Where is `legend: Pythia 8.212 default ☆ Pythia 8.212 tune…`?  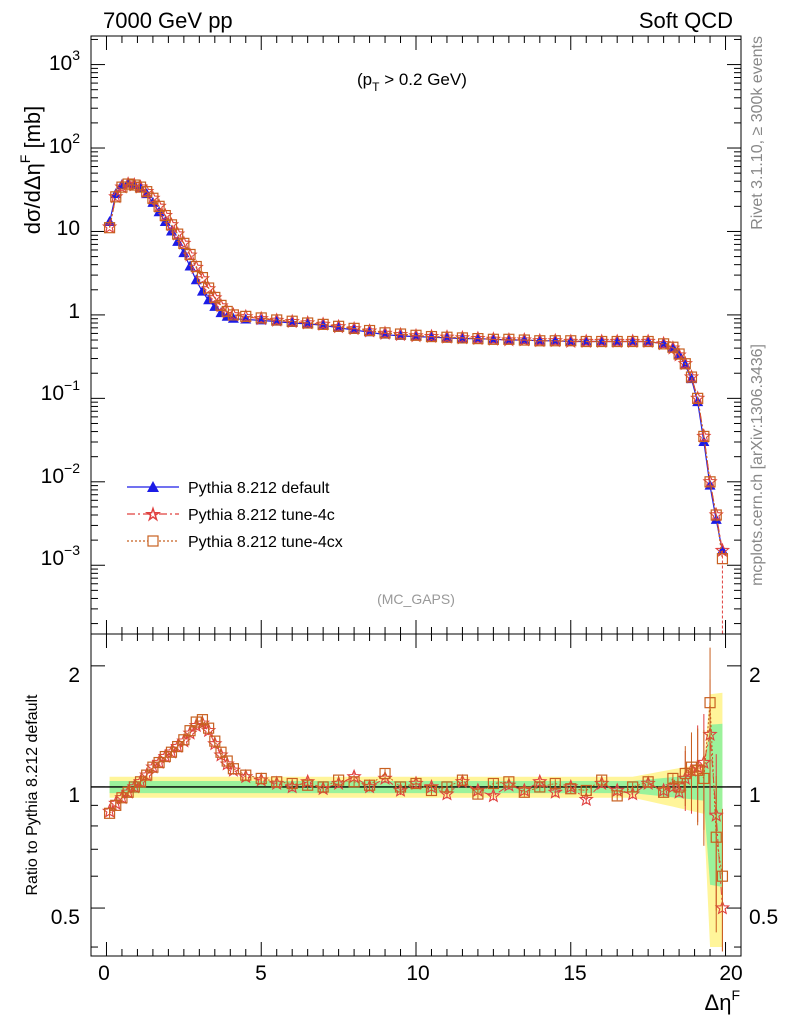
legend: Pythia 8.212 default ☆ Pythia 8.212 tune… is located at coordinates (235, 515).